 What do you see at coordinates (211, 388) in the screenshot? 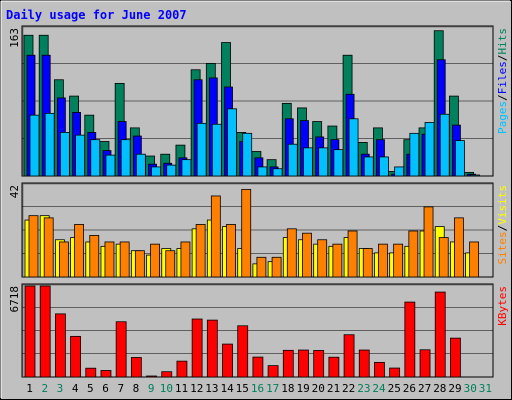
I see `x-tick-label-day-13: 13` at bounding box center [211, 388].